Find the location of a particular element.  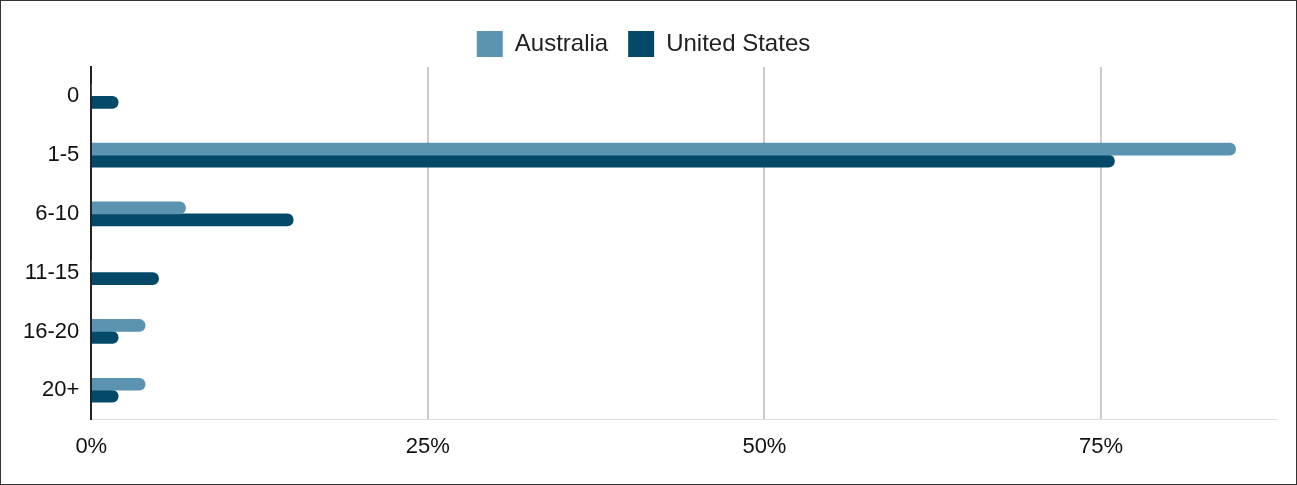

x-tick-label: 0% is located at coordinates (91, 445).